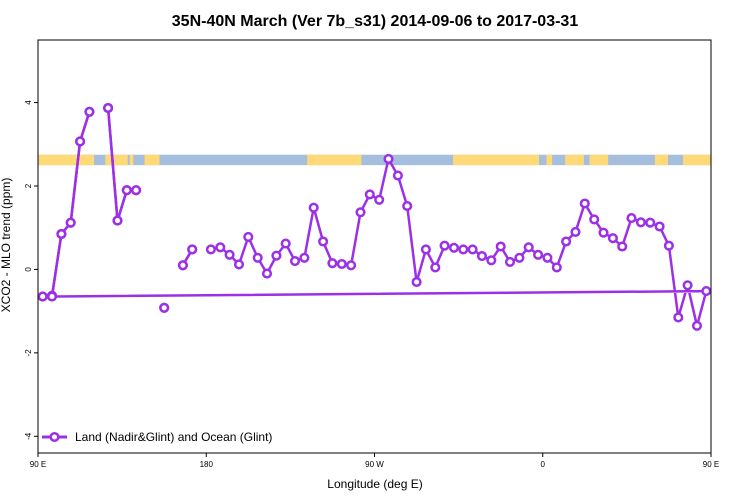 The width and height of the screenshot is (750, 500). I want to click on legend-label: Land (Nadir&Glint) and Ocean (Glint), so click(173, 437).